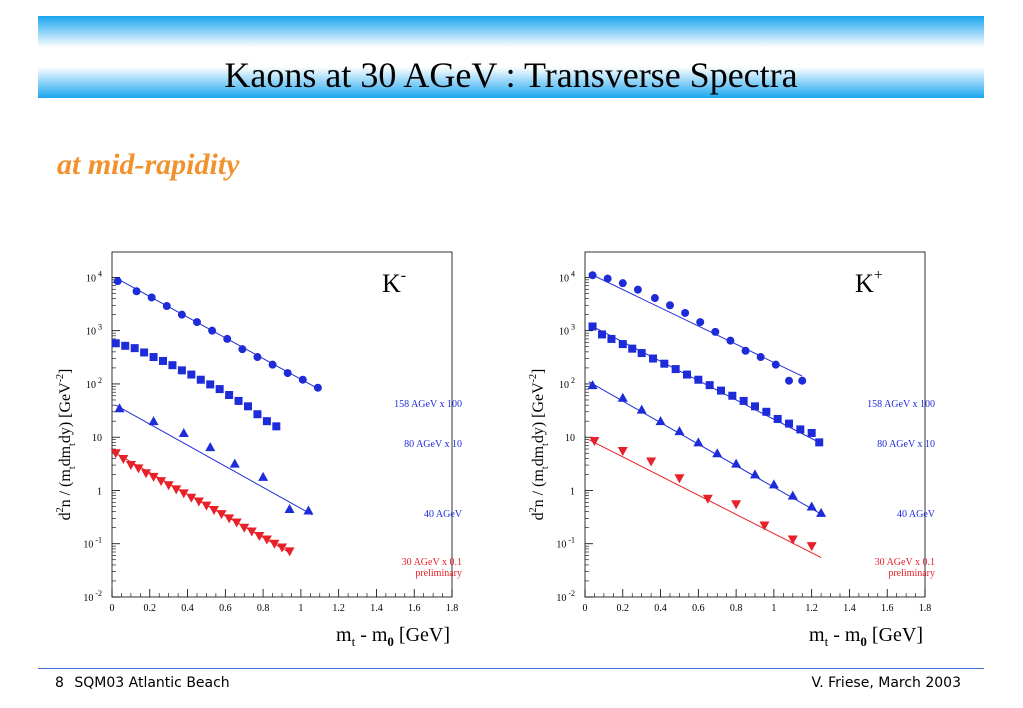 The image size is (1023, 708). I want to click on fit-line, so click(695, 324).